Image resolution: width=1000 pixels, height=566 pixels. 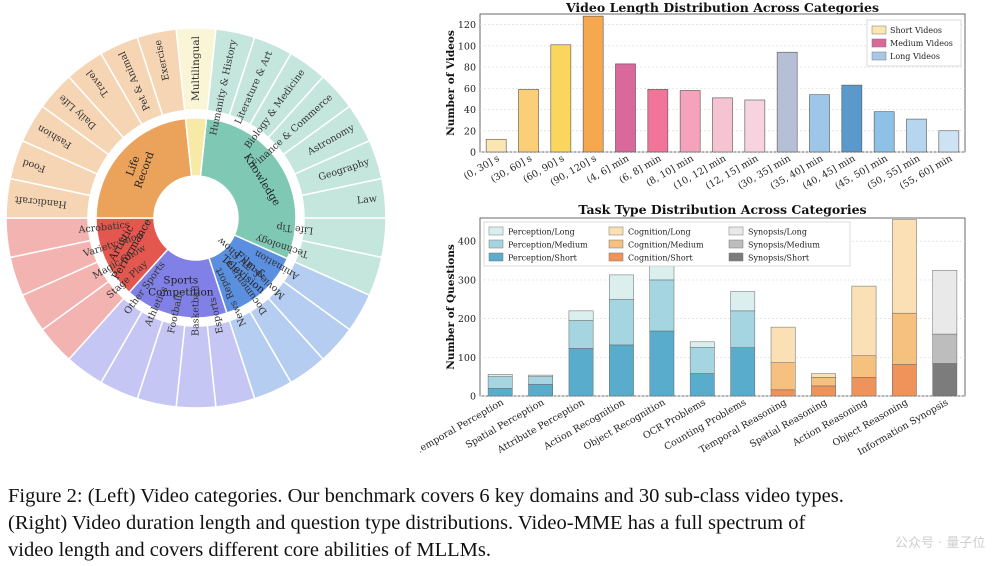 What do you see at coordinates (451, 83) in the screenshot?
I see `y-axis-label: Number of Videos` at bounding box center [451, 83].